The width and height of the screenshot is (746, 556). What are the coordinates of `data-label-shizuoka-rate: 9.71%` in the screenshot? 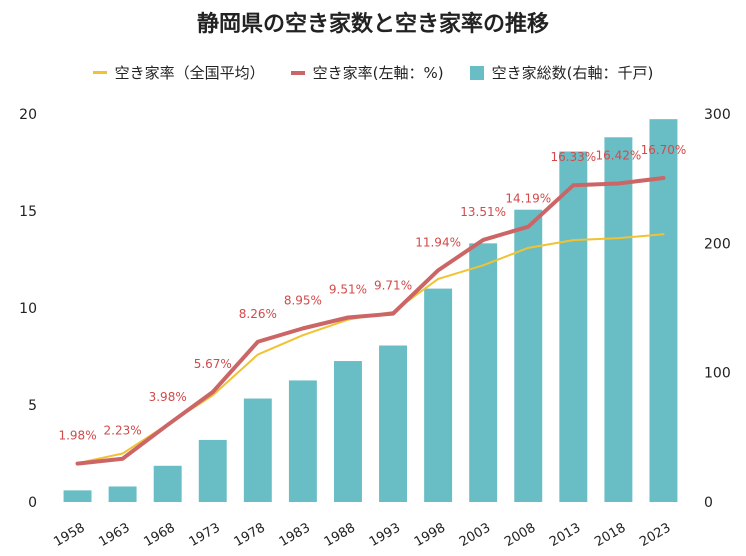 It's located at (393, 286).